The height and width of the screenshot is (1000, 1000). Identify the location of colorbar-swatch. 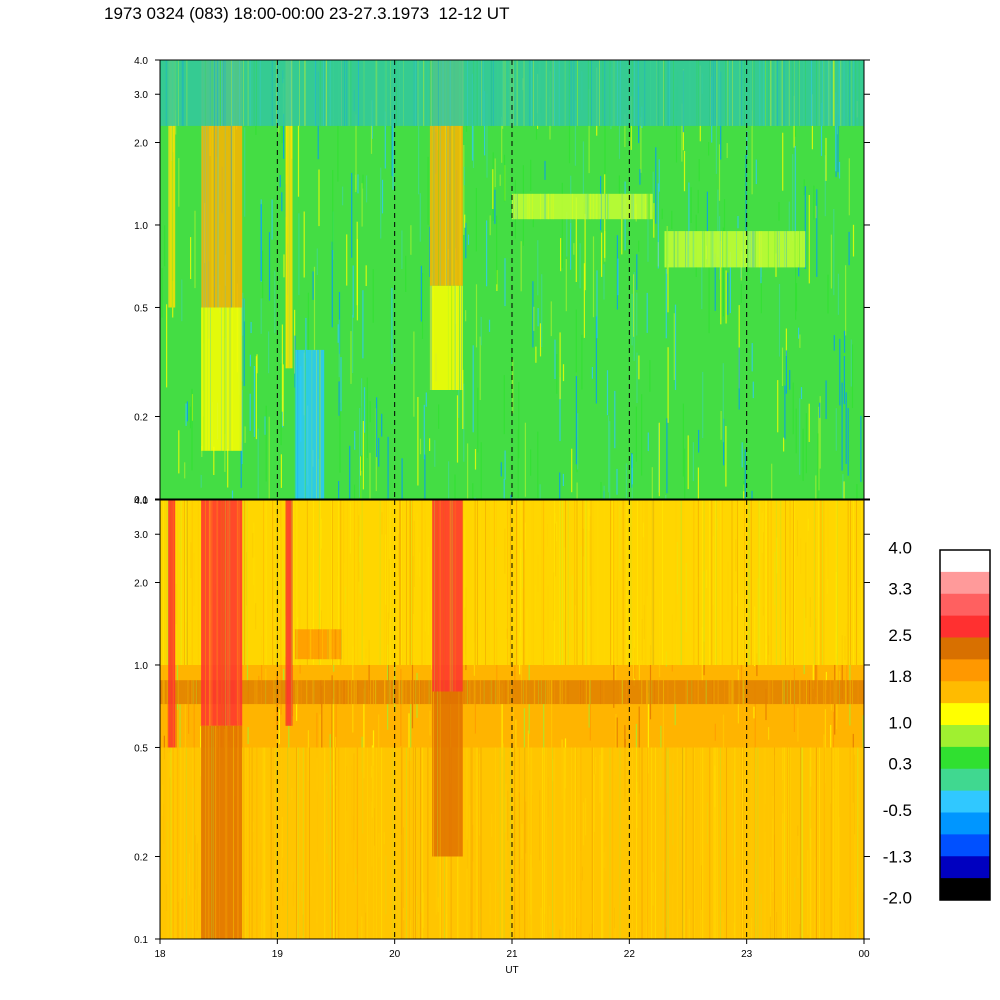
(965, 692).